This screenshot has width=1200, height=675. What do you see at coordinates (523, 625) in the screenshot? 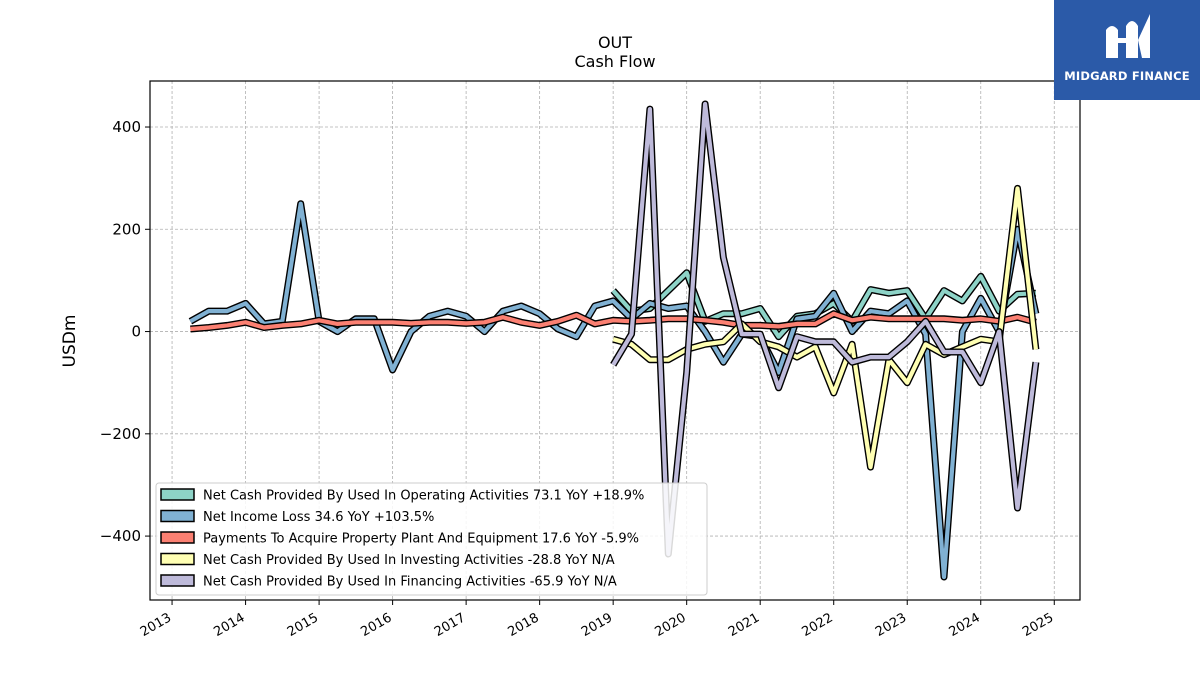
I see `x-tick-label: 2018` at bounding box center [523, 625].